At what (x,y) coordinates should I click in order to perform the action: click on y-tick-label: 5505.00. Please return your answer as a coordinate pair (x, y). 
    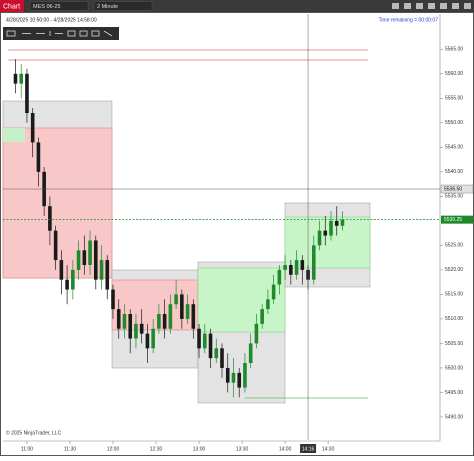
    Looking at the image, I should click on (454, 344).